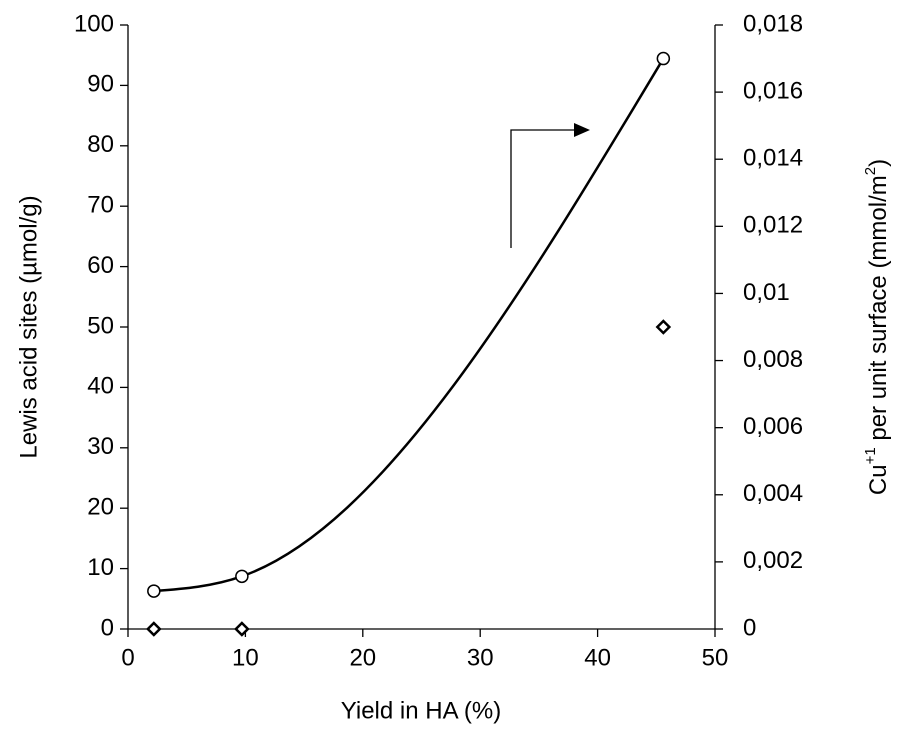  What do you see at coordinates (773, 560) in the screenshot?
I see `y2-tick-label: 0,002` at bounding box center [773, 560].